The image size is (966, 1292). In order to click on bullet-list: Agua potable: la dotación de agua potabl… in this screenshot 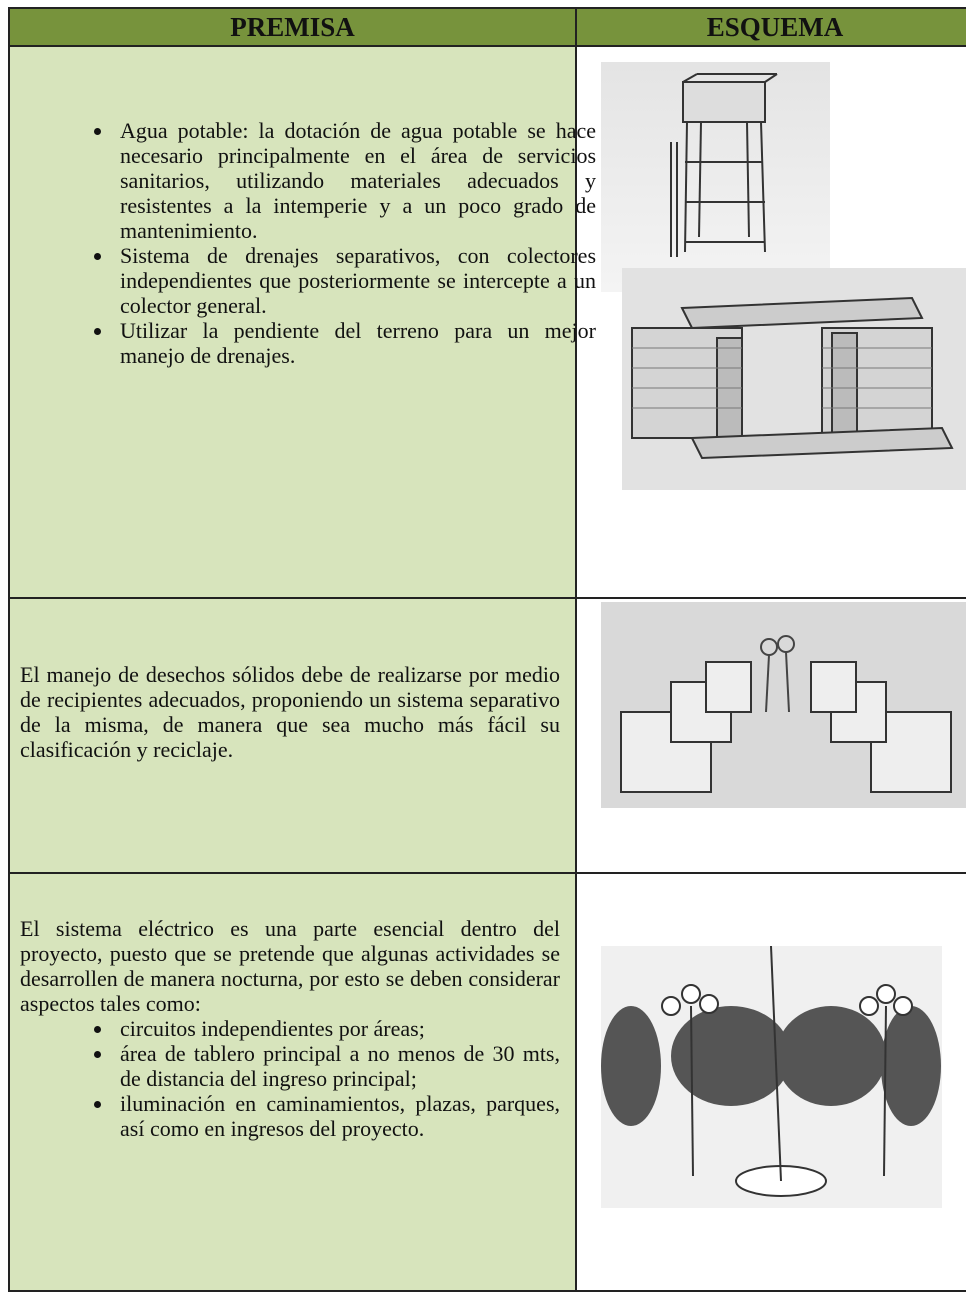, I will do `click(337, 243)`.